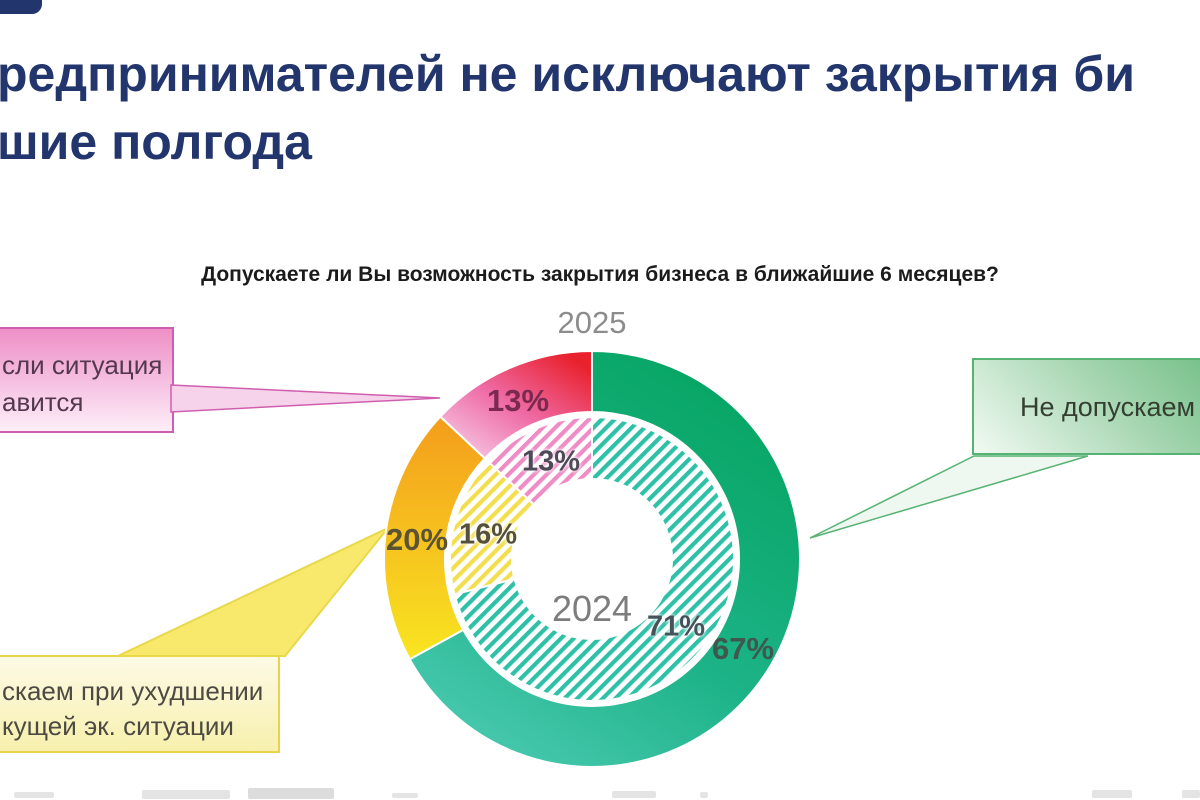  What do you see at coordinates (43, 402) in the screenshot?
I see `callout-pink-text-line2: авится` at bounding box center [43, 402].